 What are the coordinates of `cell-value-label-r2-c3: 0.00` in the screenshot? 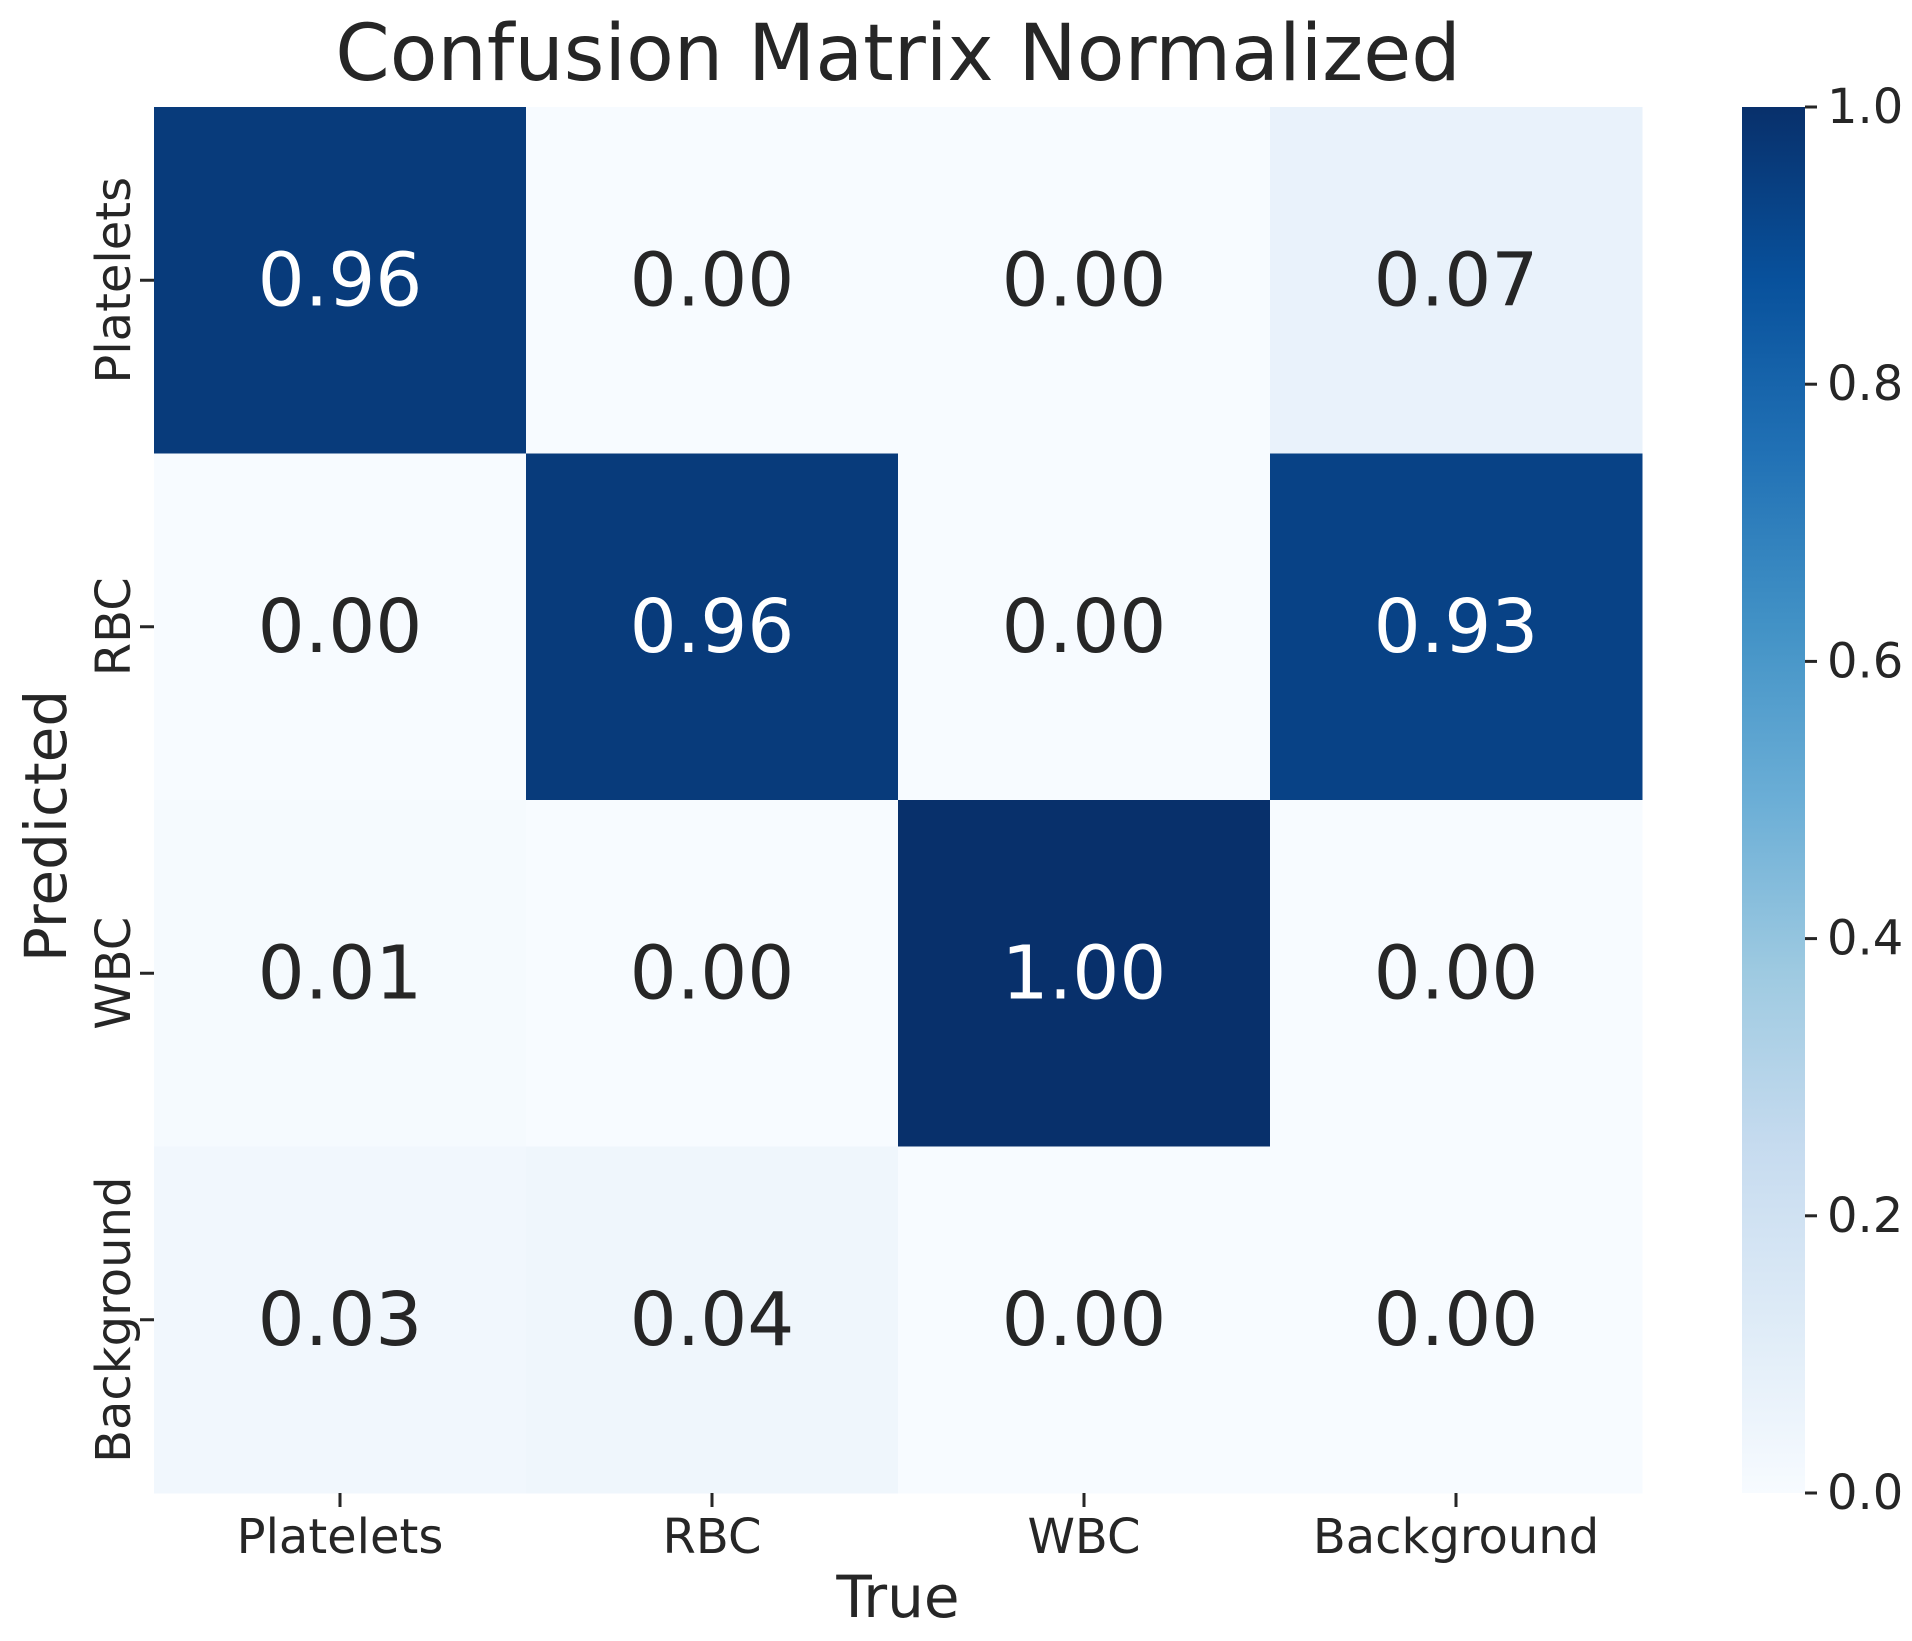 It's located at (1456, 973).